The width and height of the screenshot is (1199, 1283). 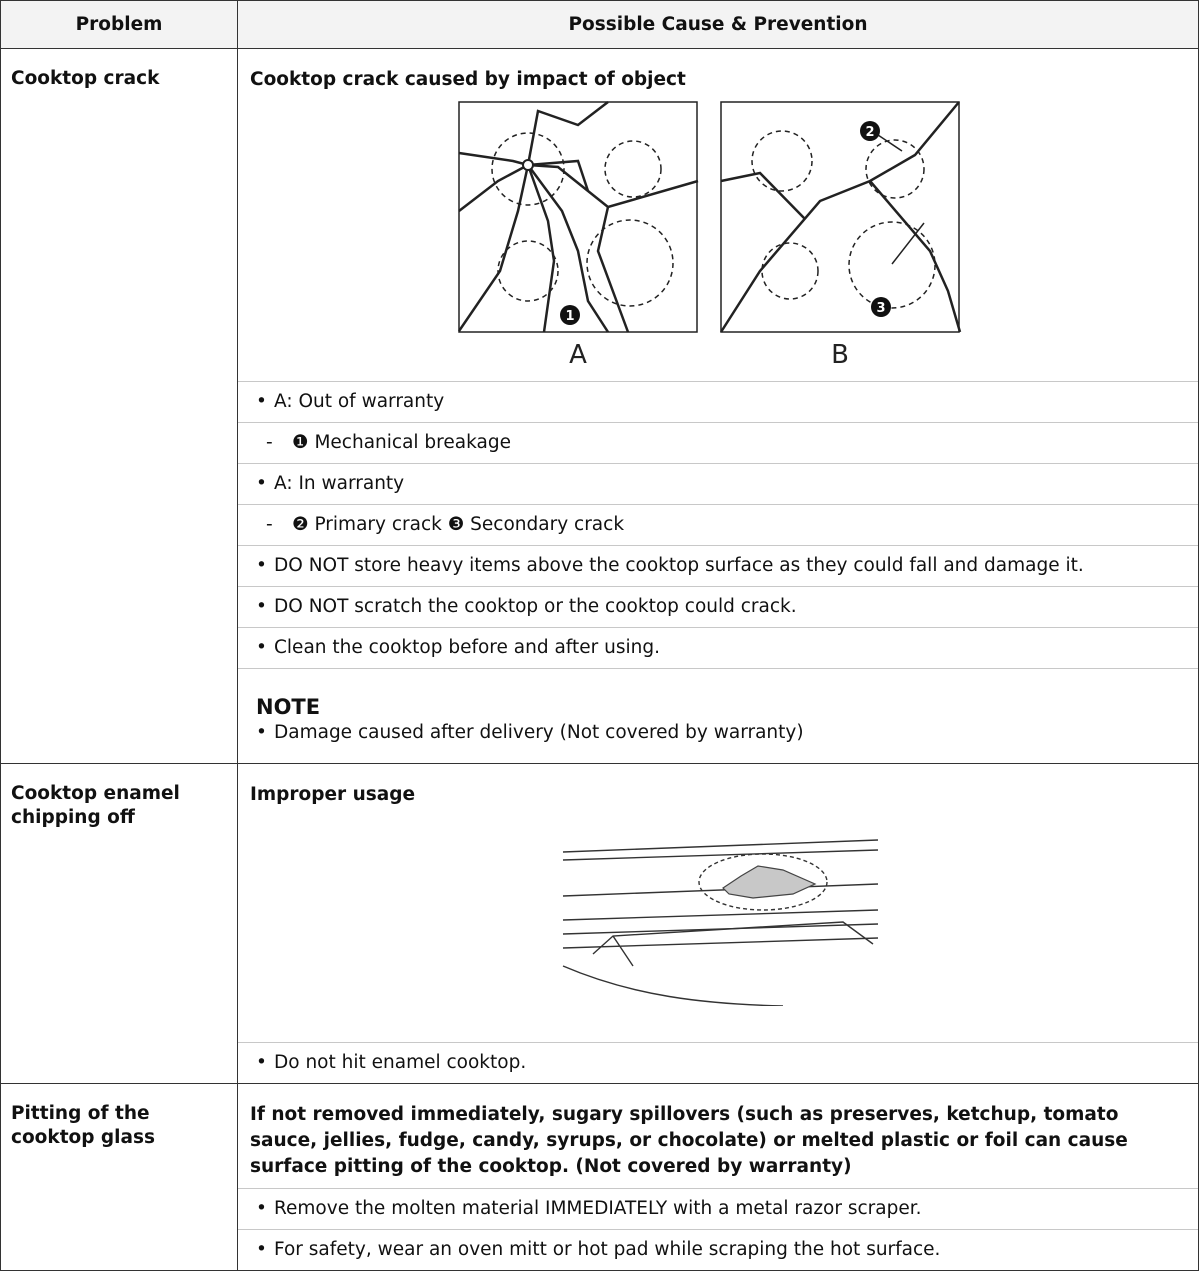 What do you see at coordinates (288, 707) in the screenshot?
I see `note-title: NOTE` at bounding box center [288, 707].